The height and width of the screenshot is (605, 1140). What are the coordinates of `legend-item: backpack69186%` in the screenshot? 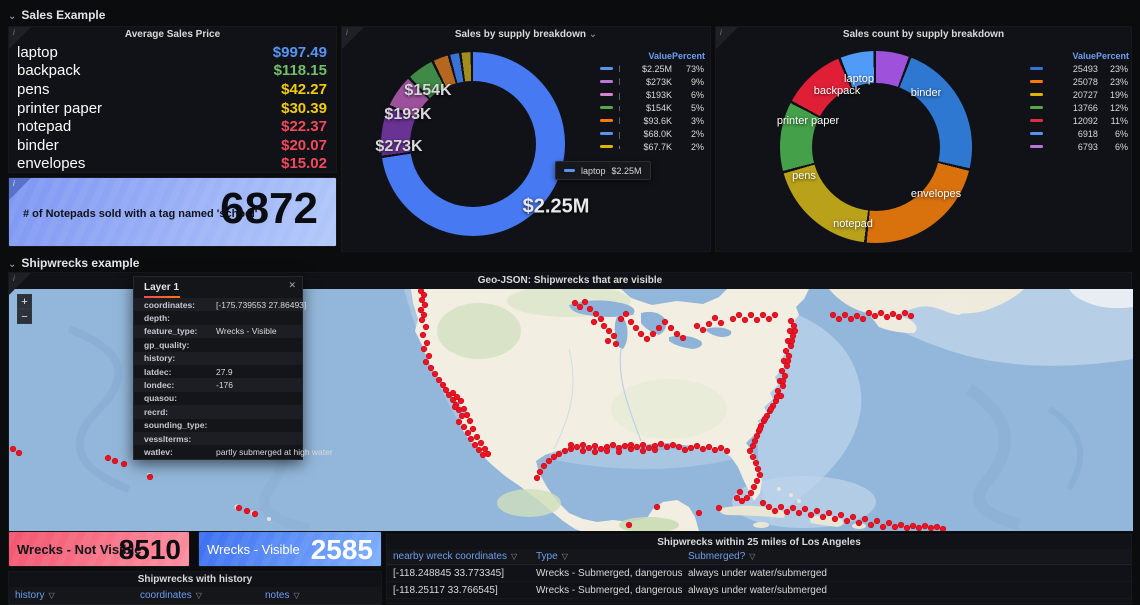 It's located at (1079, 133).